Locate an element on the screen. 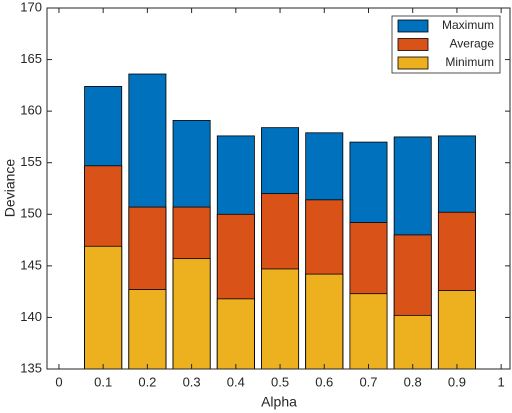 This screenshot has height=413, width=512. x-tick-label: 0.7 is located at coordinates (368, 381).